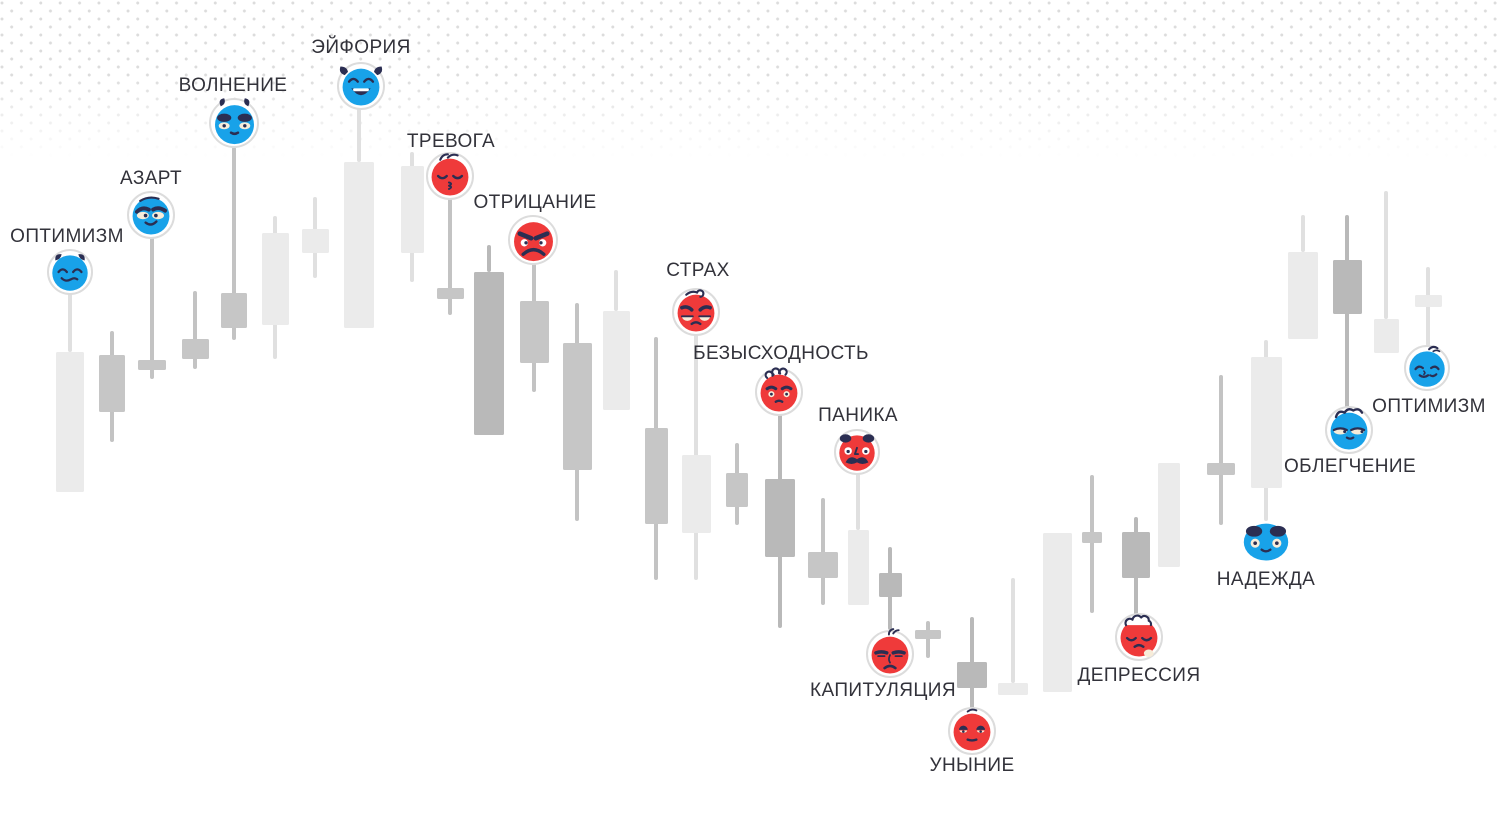 The image size is (1500, 818). What do you see at coordinates (1139, 675) in the screenshot?
I see `emotion-label: ДЕПРЕССИЯ` at bounding box center [1139, 675].